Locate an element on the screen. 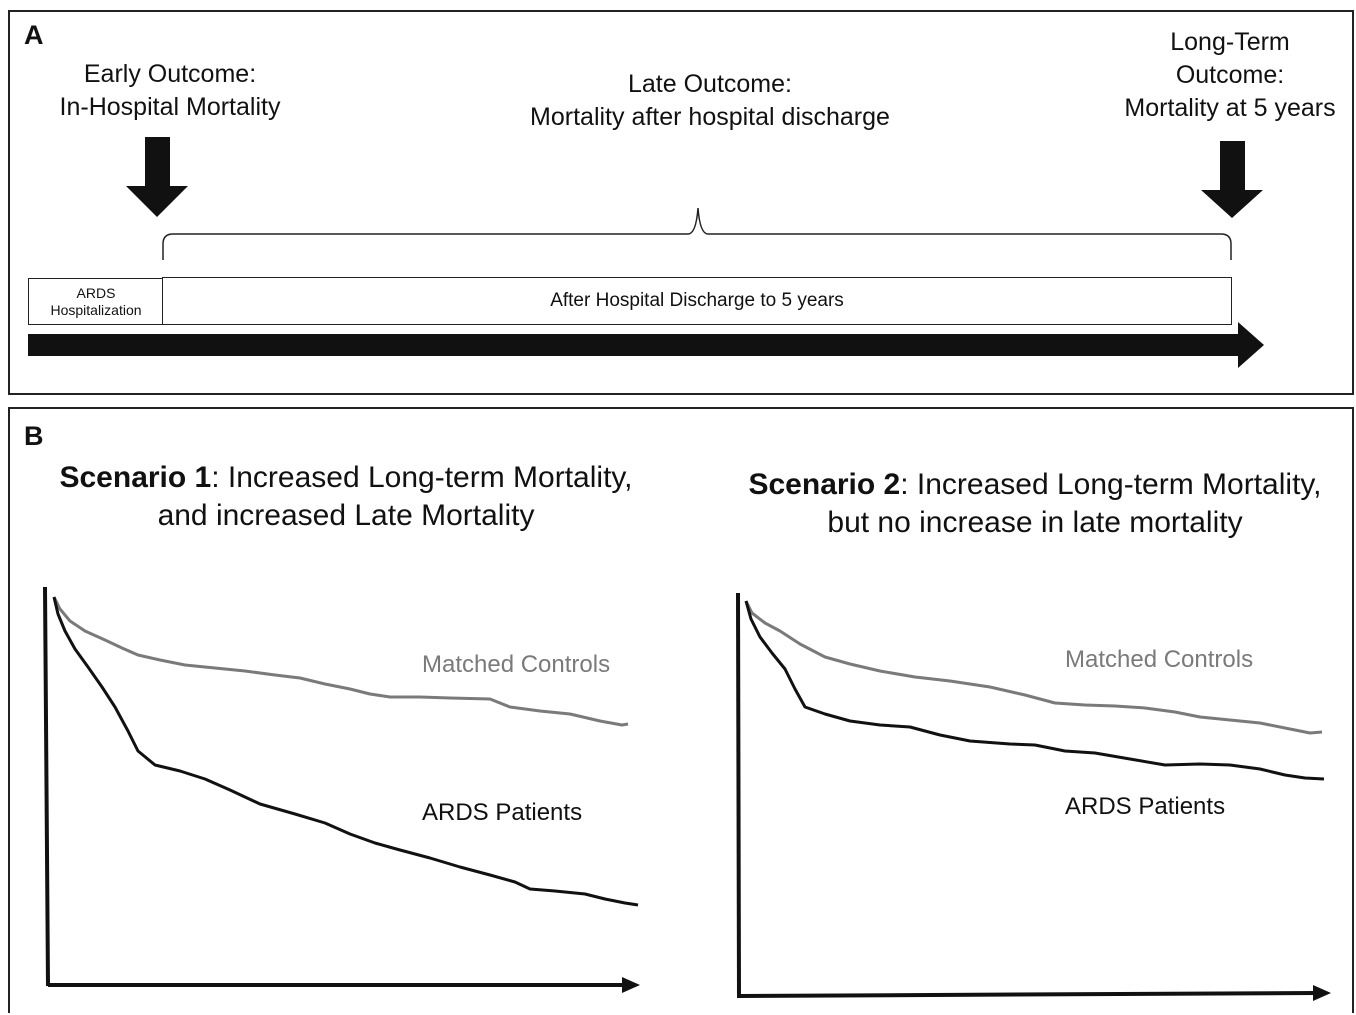 The width and height of the screenshot is (1356, 1015). scenario2-y-axis is located at coordinates (738, 795).